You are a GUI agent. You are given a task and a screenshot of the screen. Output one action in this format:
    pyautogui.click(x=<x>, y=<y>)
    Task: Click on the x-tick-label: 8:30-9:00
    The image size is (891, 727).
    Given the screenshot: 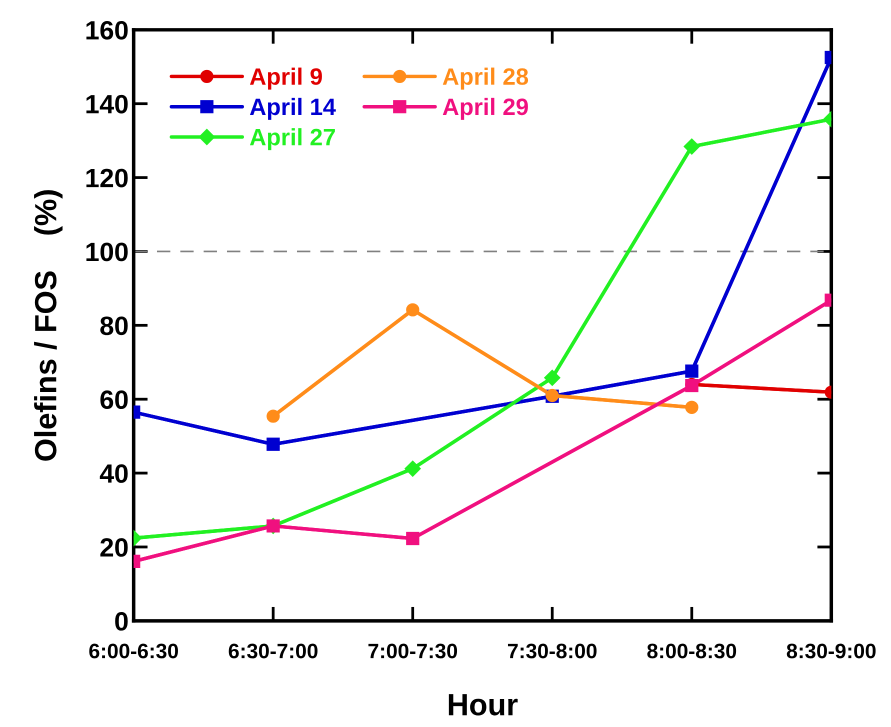 What is the action you would take?
    pyautogui.click(x=831, y=651)
    